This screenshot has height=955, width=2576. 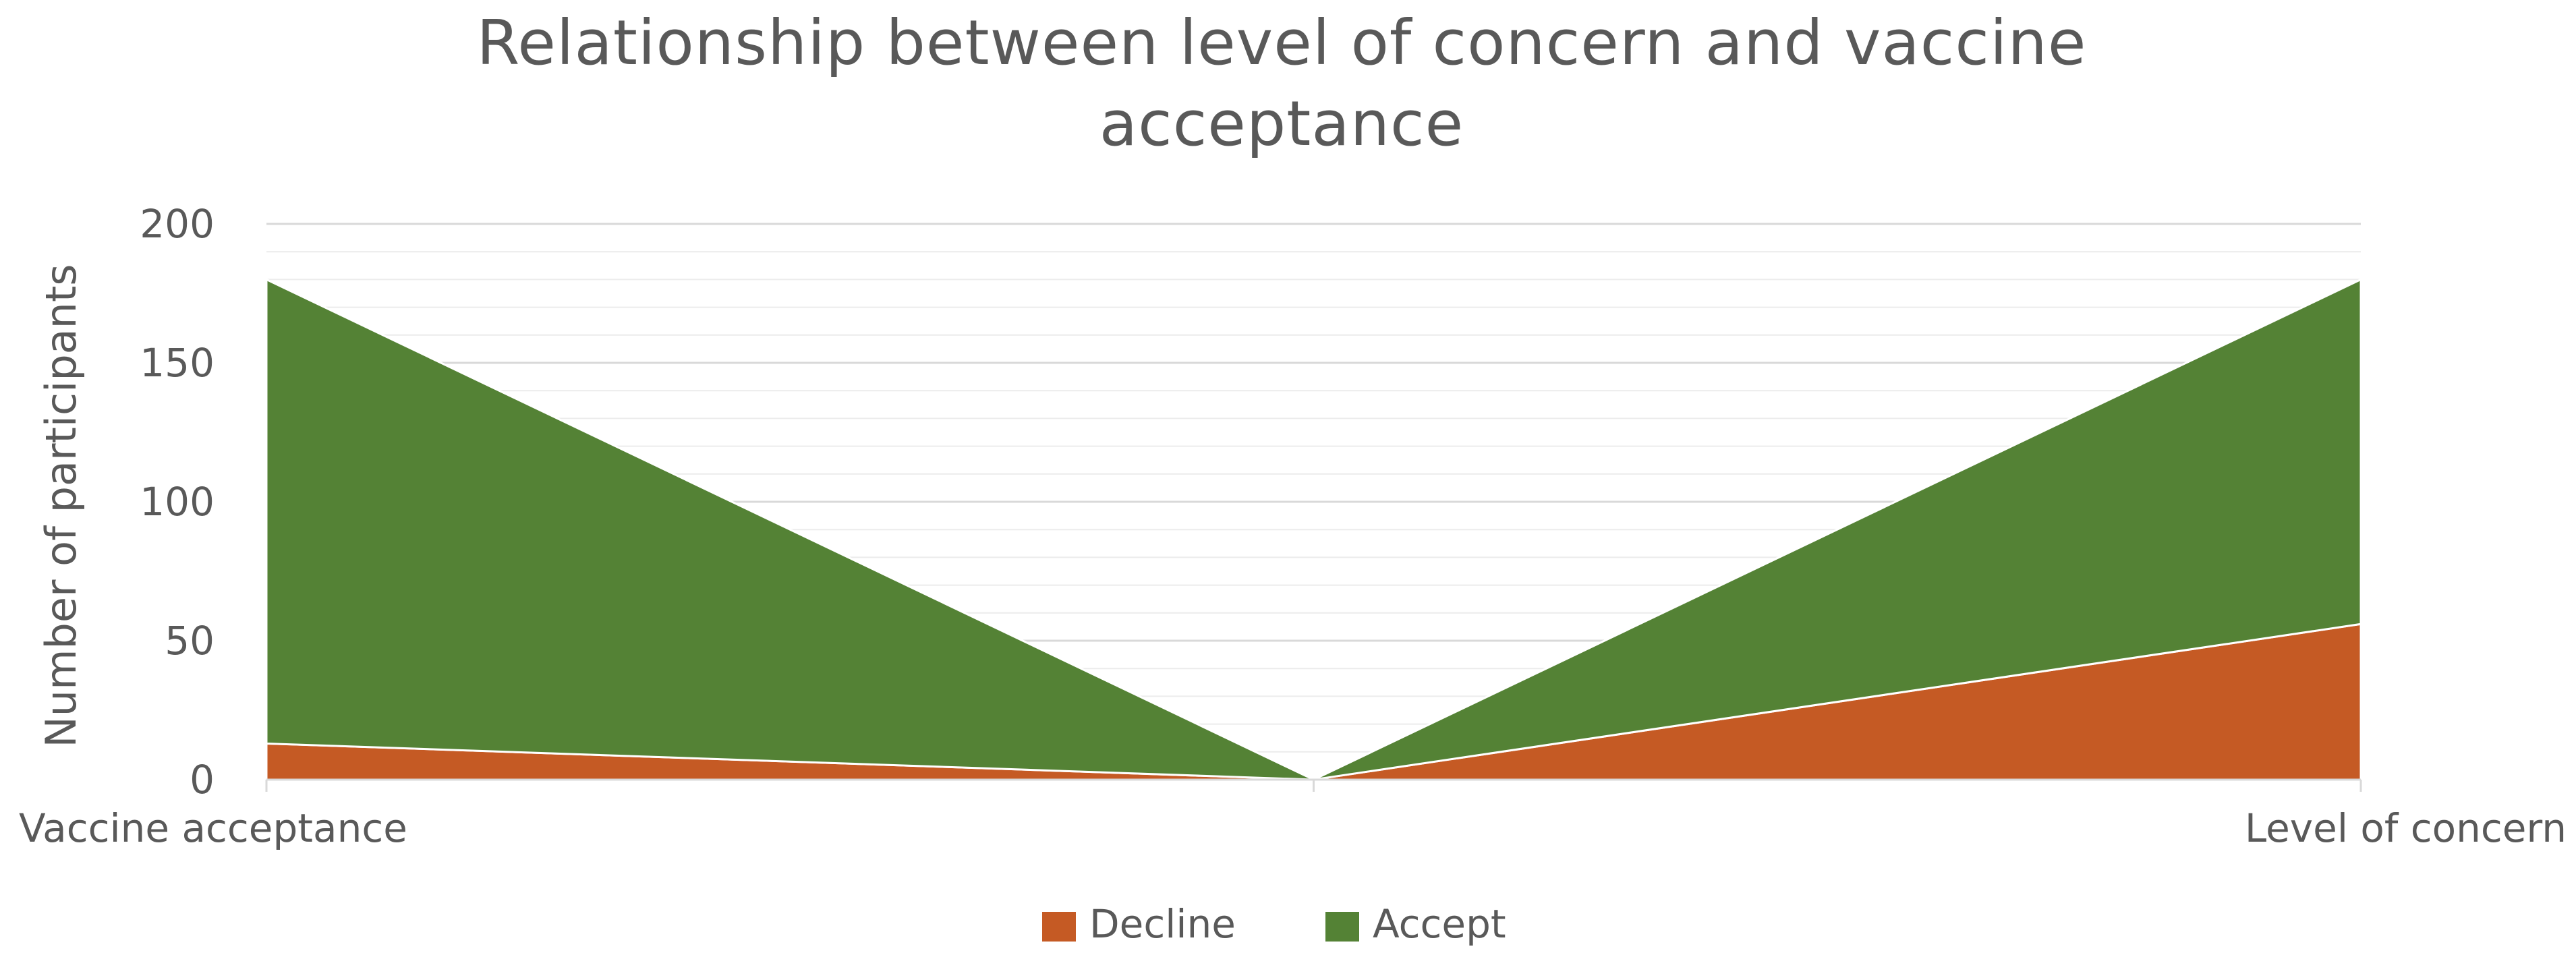 I want to click on y-tick-label: 100, so click(x=177, y=502).